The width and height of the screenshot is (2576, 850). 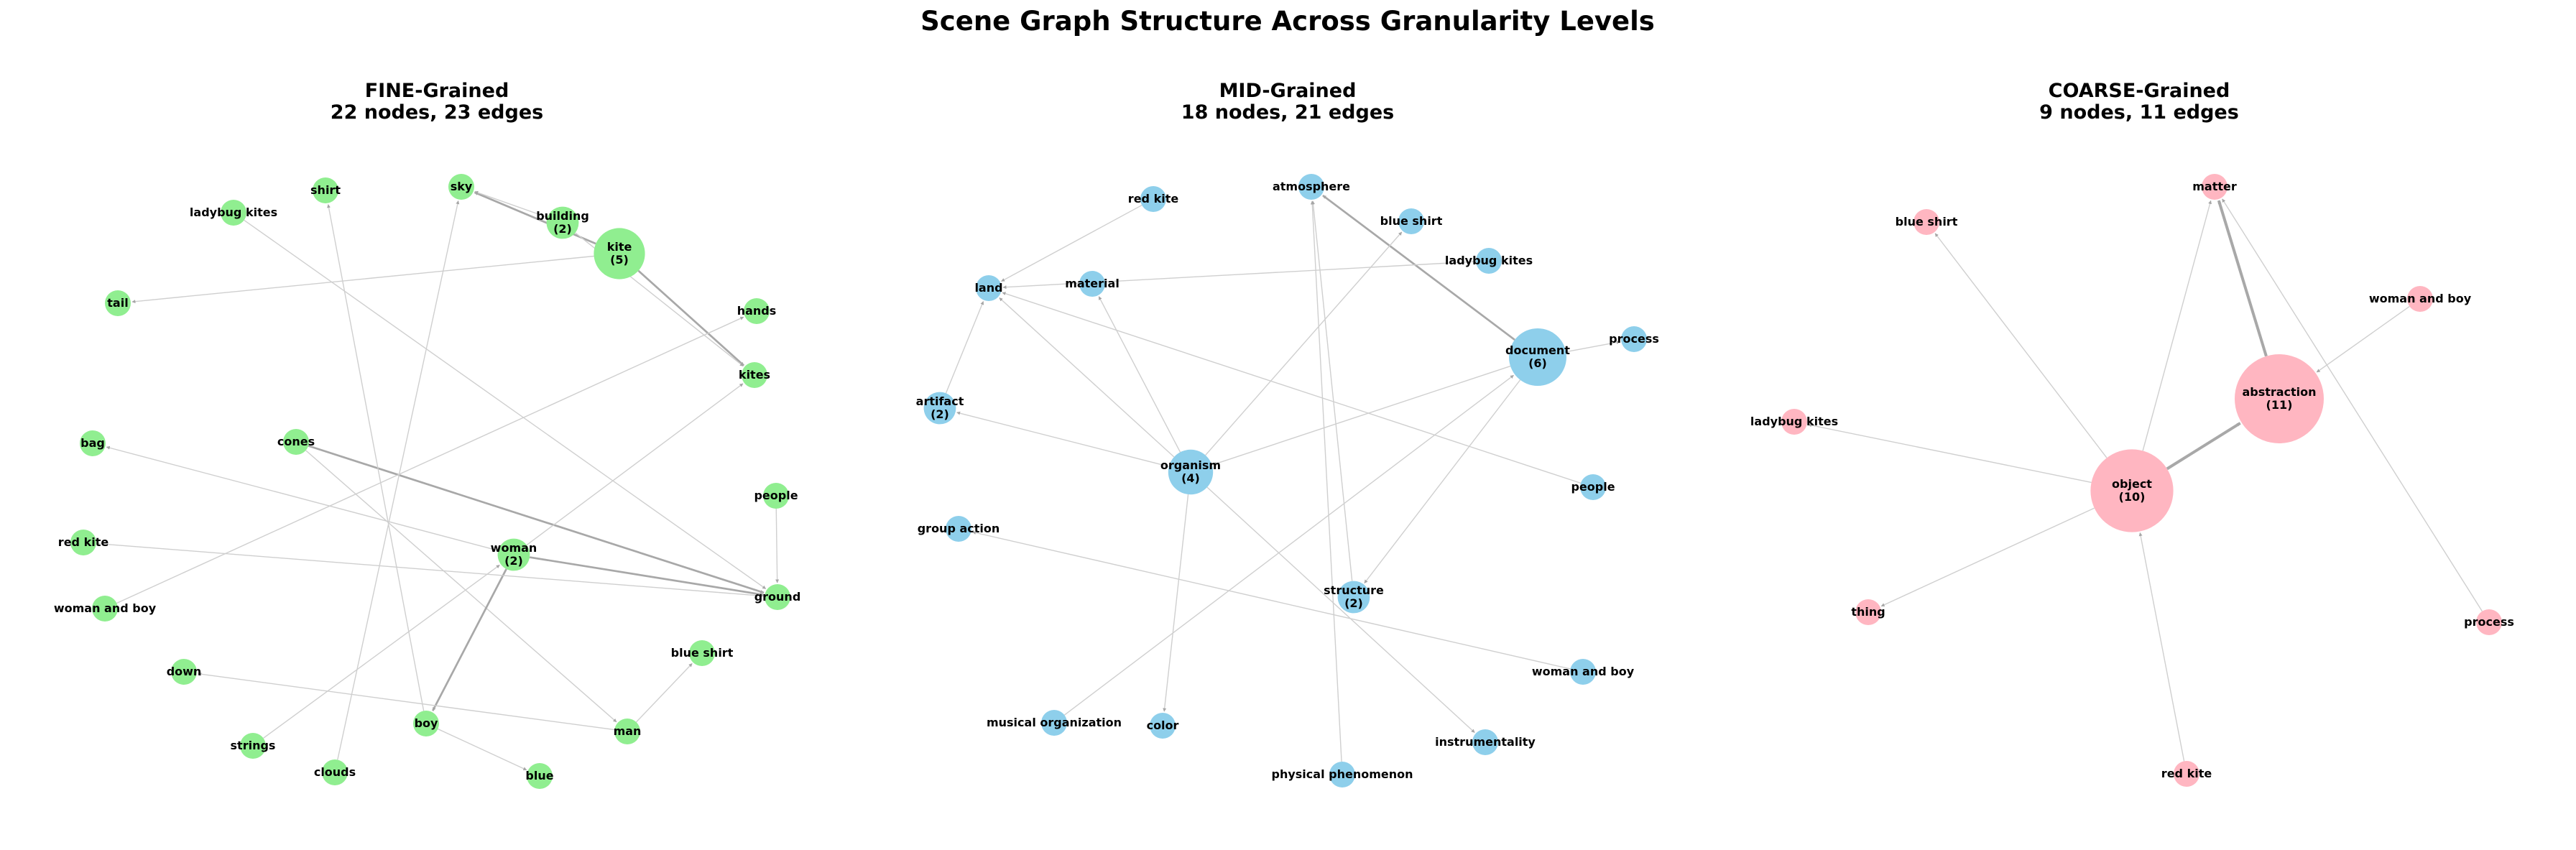 I want to click on node-label-line: abstraction, so click(x=2279, y=392).